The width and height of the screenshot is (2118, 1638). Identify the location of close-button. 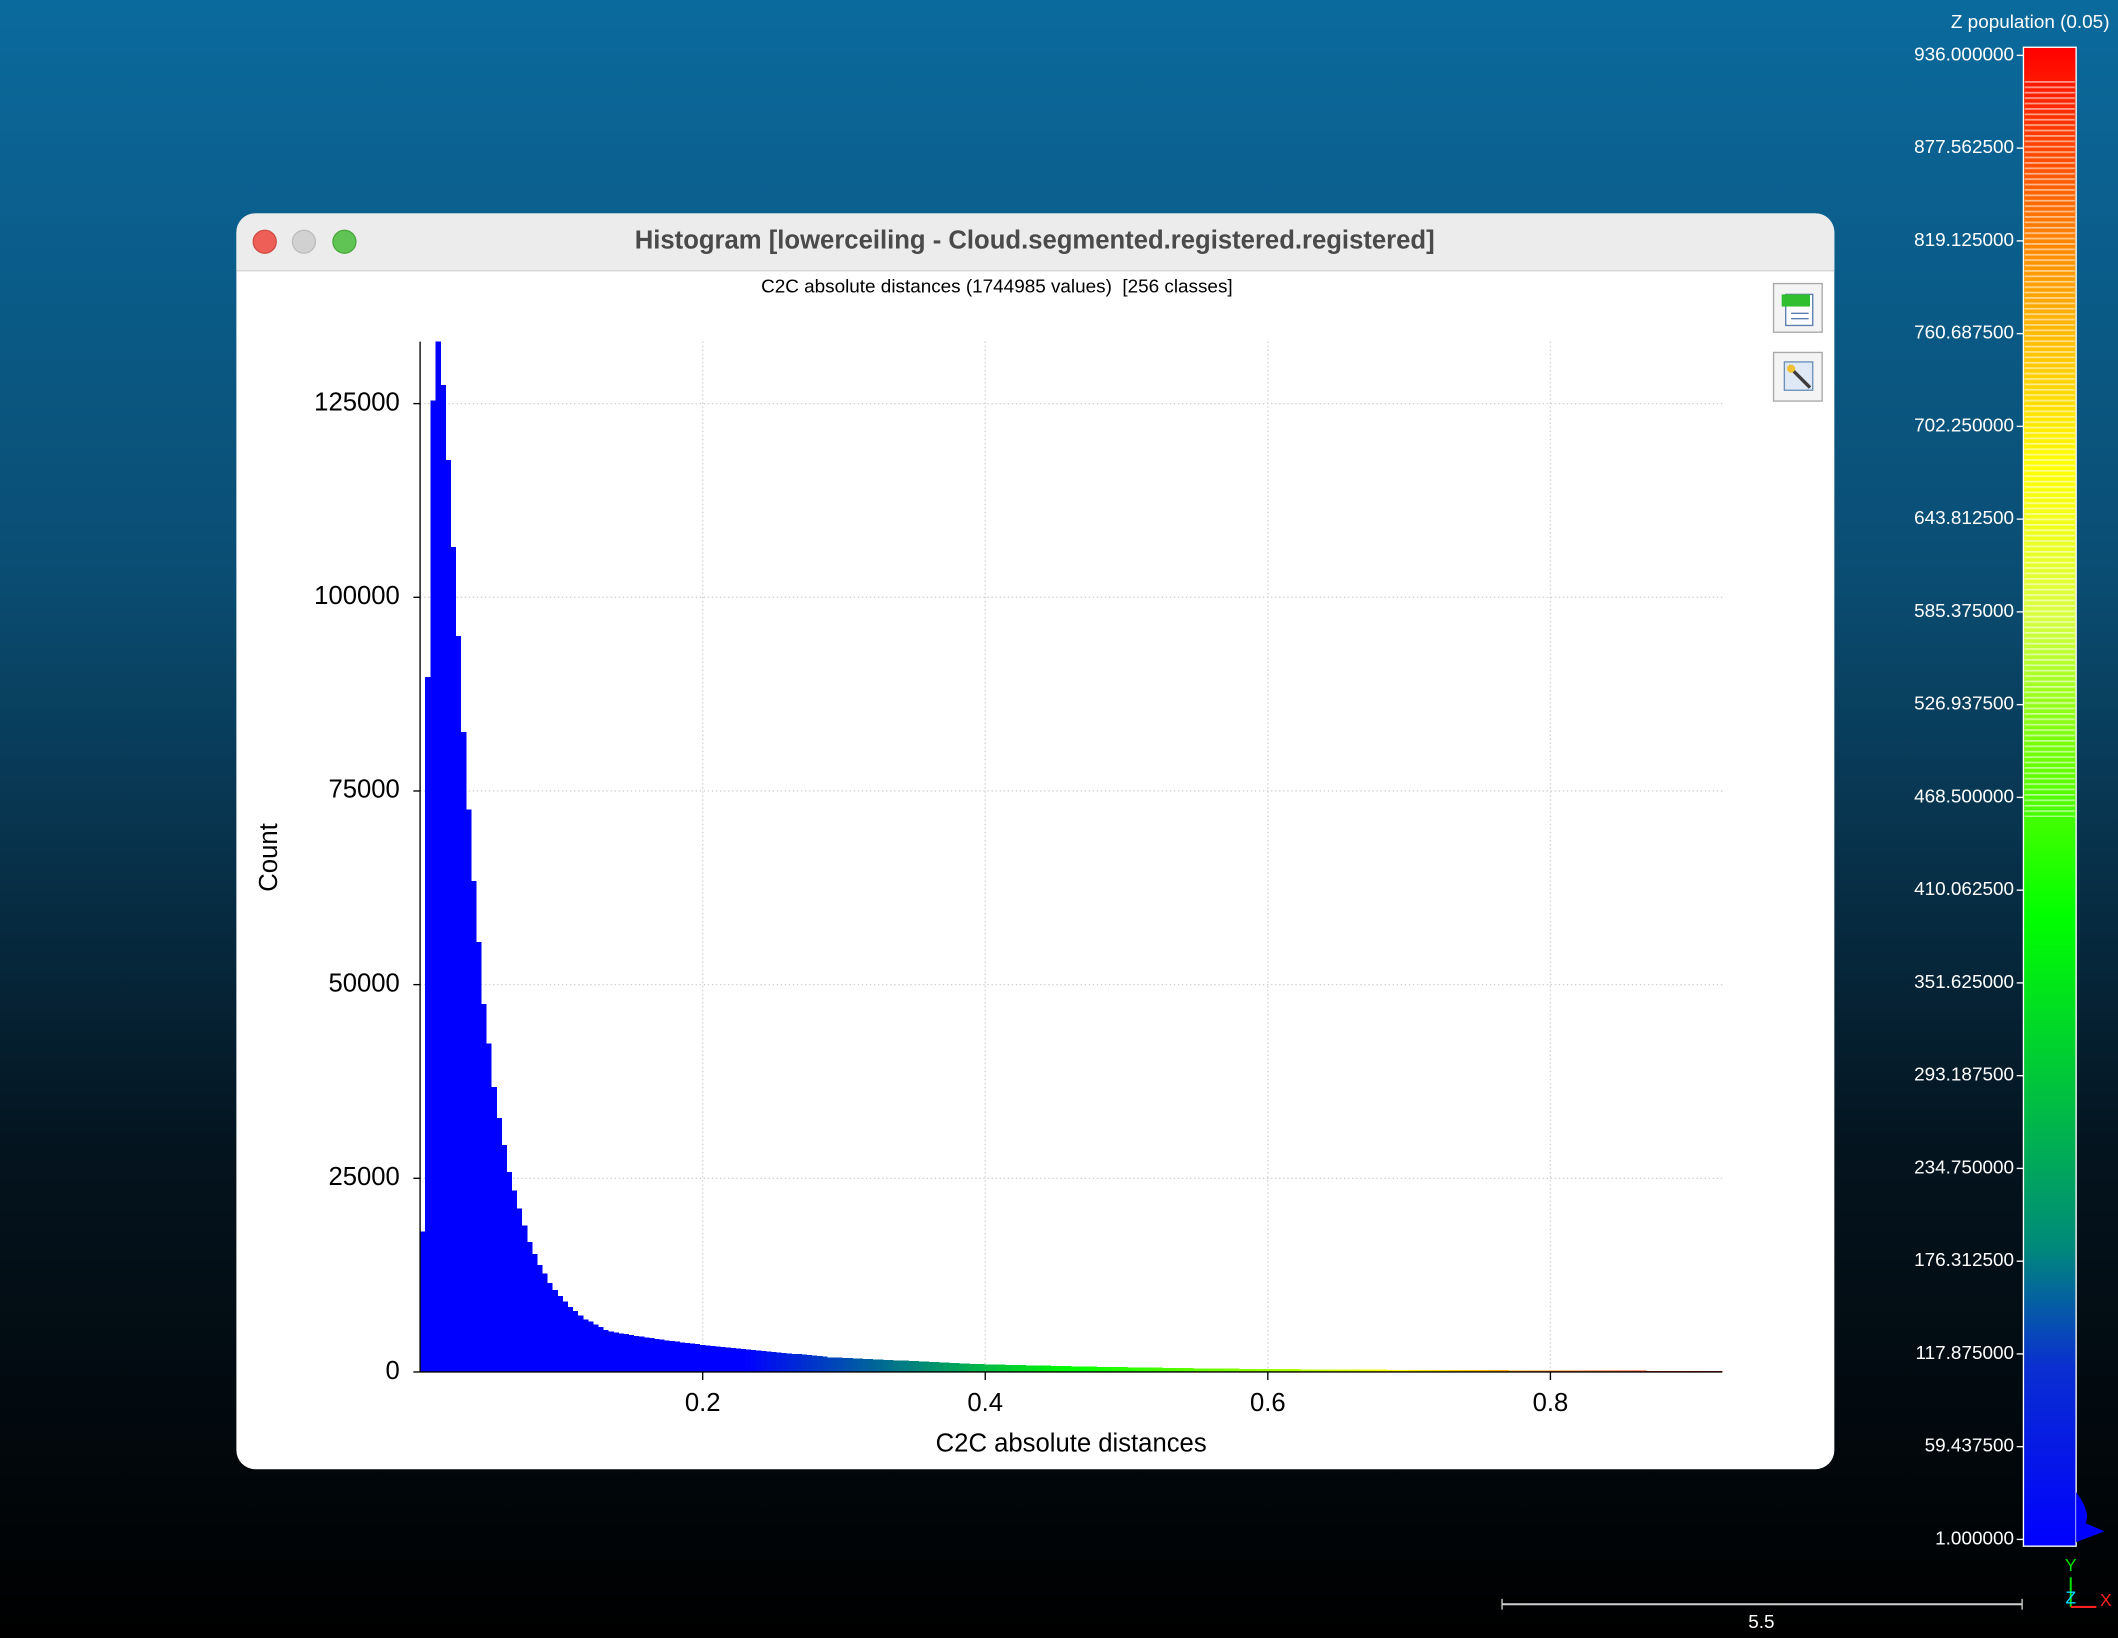
(264, 241).